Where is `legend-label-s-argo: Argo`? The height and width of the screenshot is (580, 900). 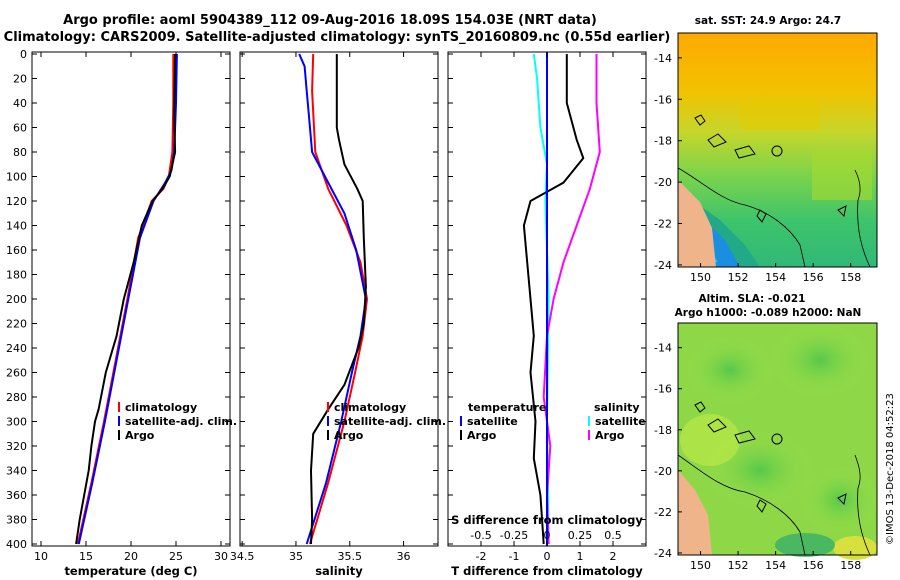
legend-label-s-argo: Argo is located at coordinates (610, 435).